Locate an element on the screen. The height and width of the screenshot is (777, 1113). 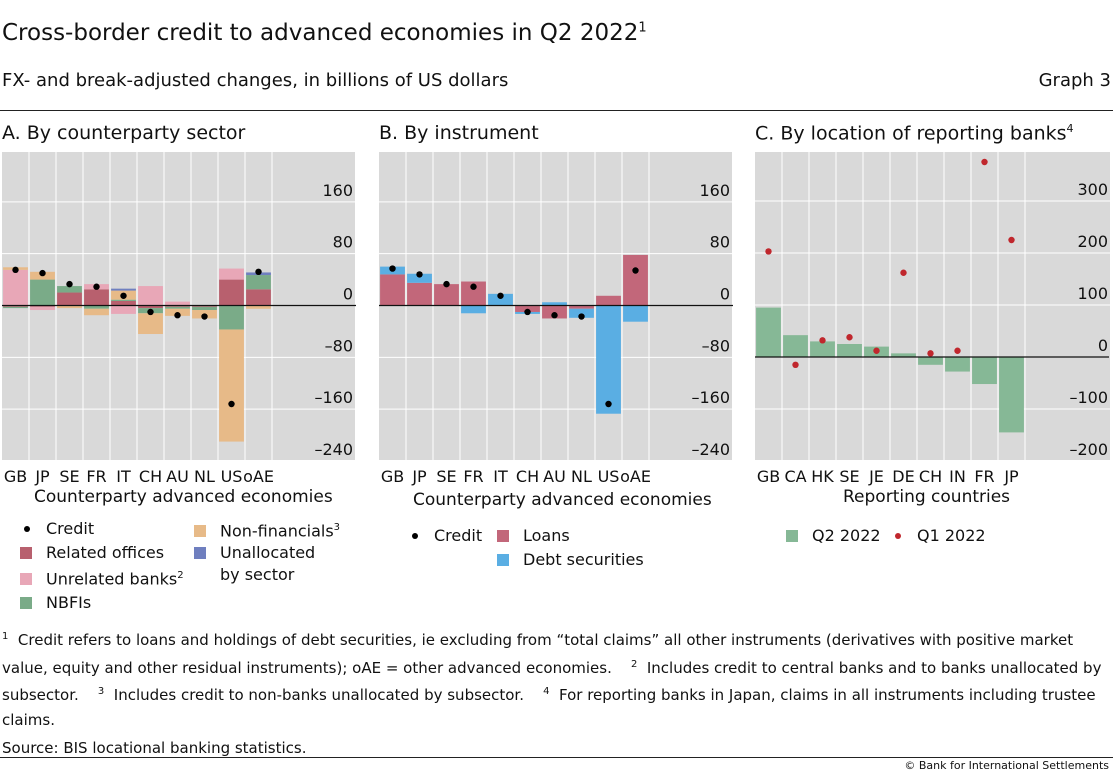
nbfis-swatch is located at coordinates (26, 602).